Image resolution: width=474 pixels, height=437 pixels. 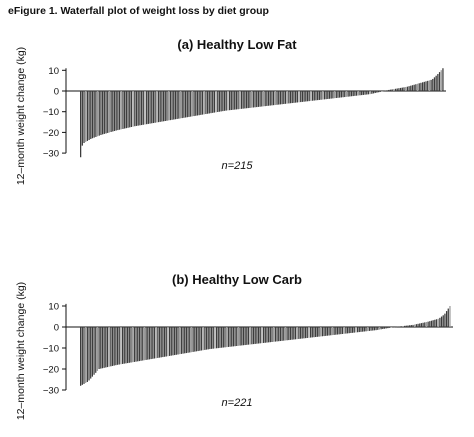 I want to click on panel-b-n-label: n=221, so click(x=237, y=403).